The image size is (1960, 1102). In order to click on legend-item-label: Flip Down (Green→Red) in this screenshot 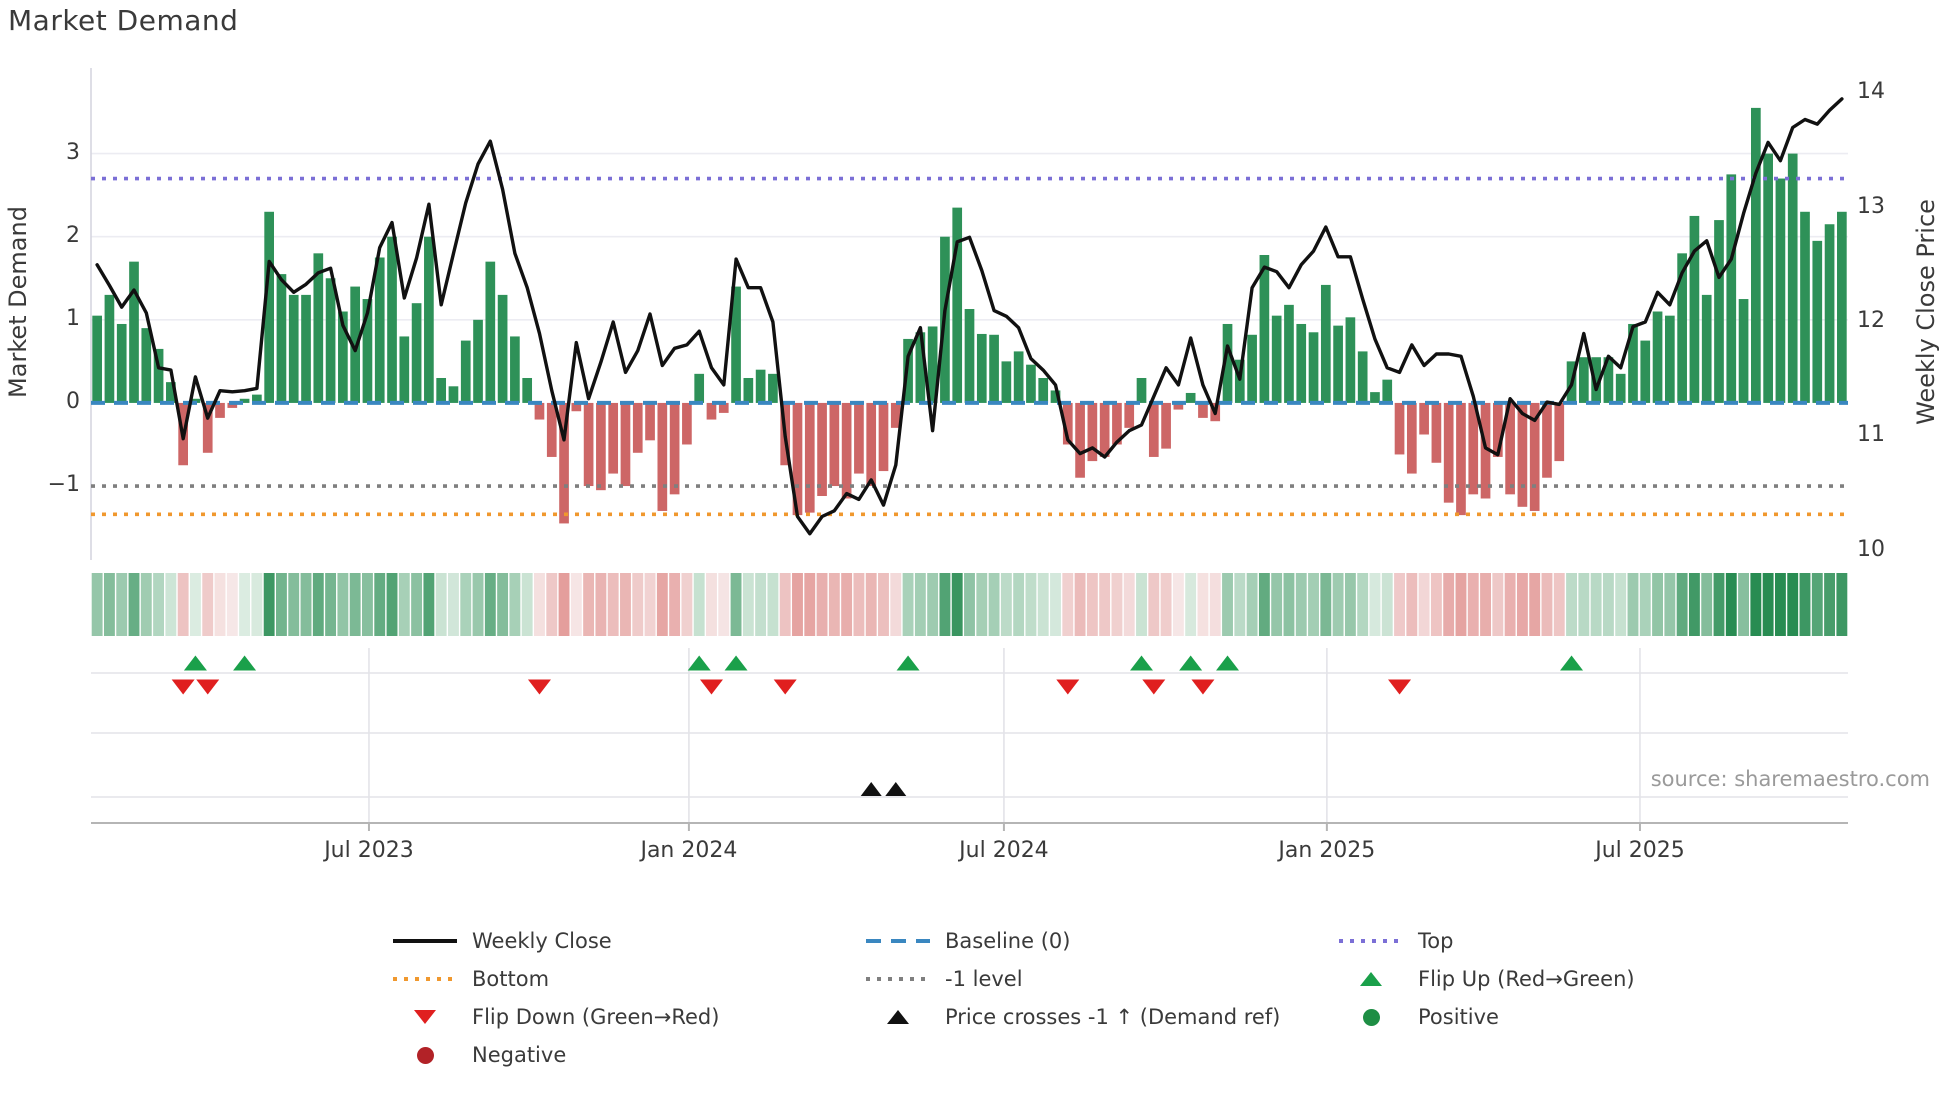, I will do `click(596, 1017)`.